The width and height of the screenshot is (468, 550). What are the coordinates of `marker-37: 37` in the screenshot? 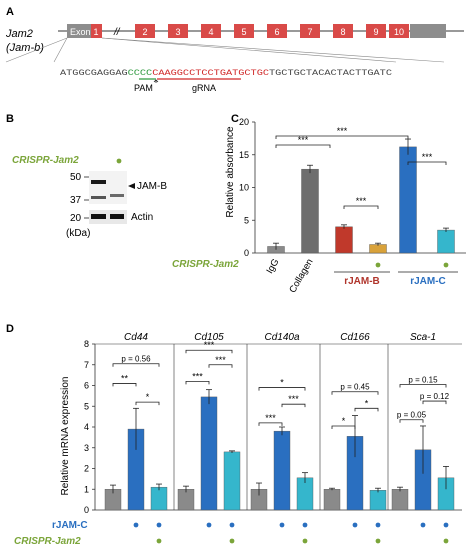 It's located at (76, 200).